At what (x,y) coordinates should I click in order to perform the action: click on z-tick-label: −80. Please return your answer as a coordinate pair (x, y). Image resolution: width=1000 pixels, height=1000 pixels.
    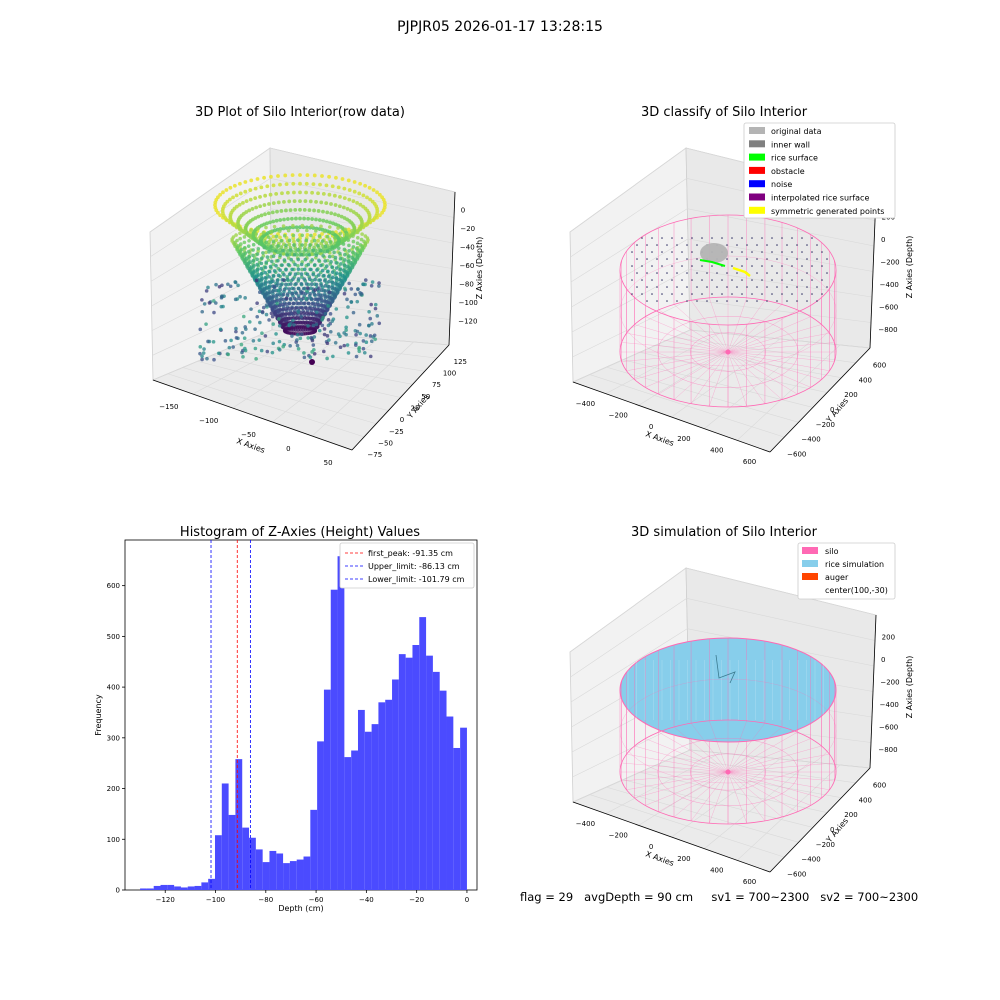
    Looking at the image, I should click on (466, 285).